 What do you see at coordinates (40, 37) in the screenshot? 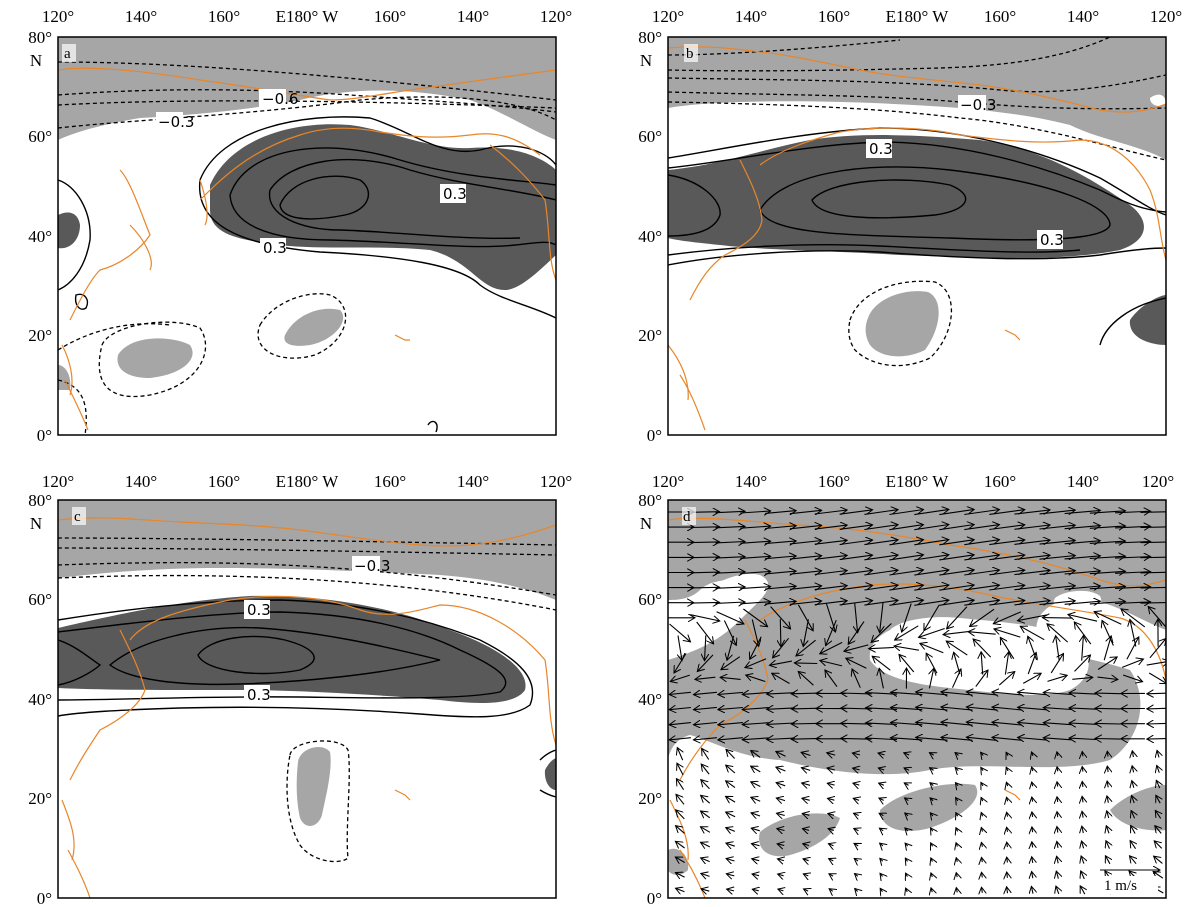
I see `y-tick-label: 80°` at bounding box center [40, 37].